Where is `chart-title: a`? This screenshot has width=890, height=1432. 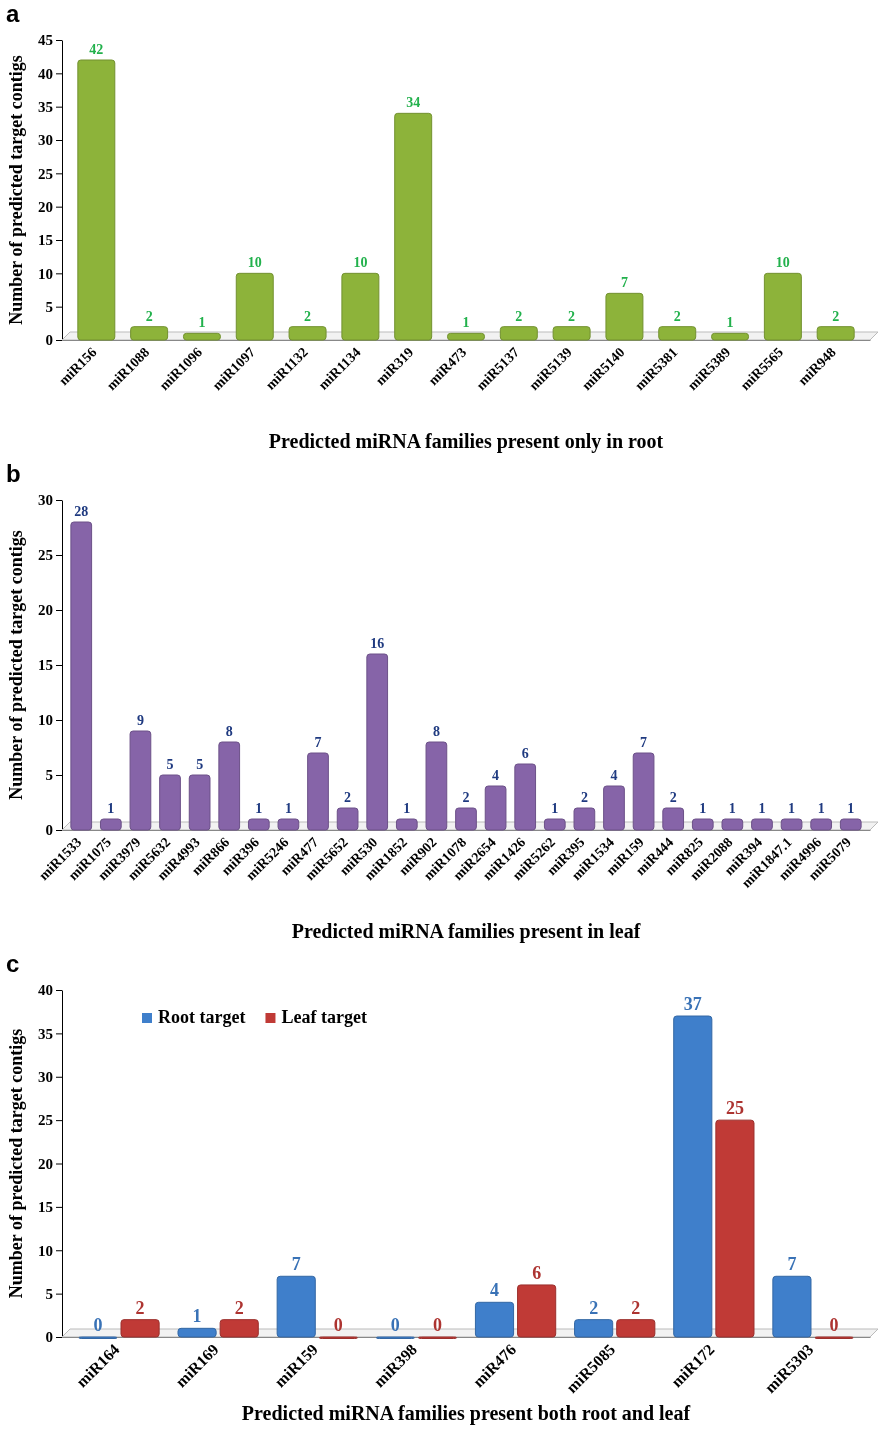
chart-title: a is located at coordinates (13, 13).